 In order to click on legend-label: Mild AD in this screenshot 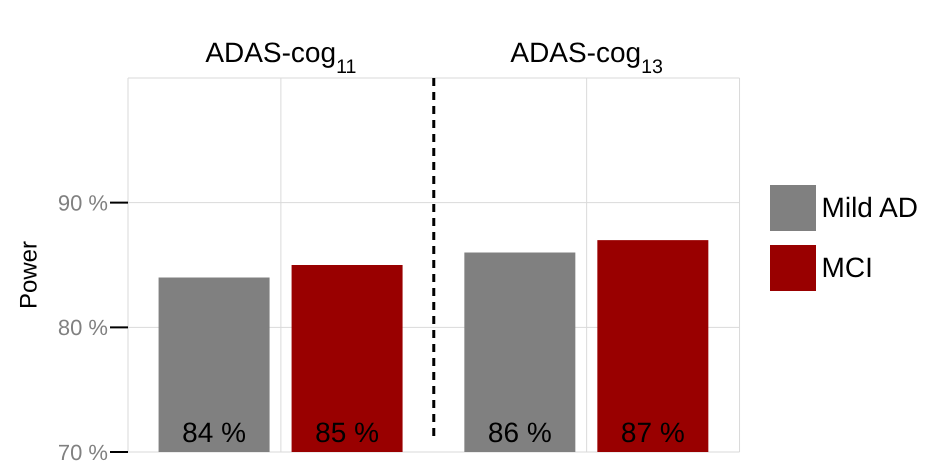, I will do `click(870, 208)`.